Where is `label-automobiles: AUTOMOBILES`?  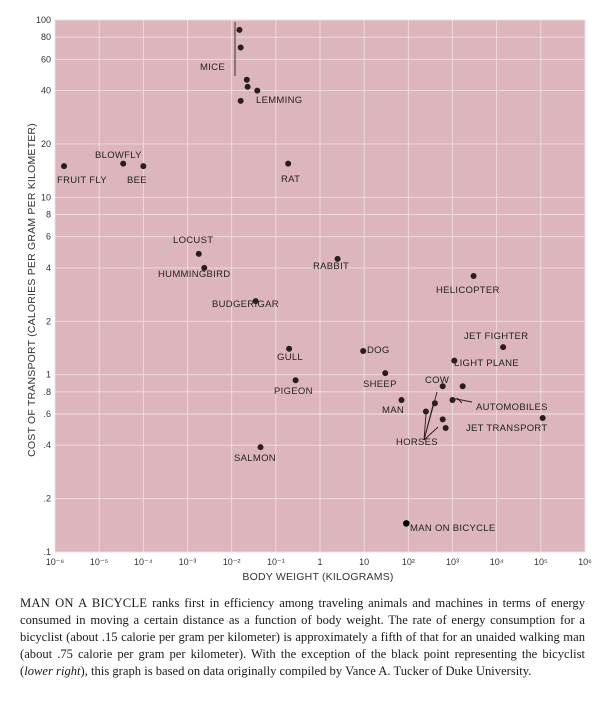
label-automobiles: AUTOMOBILES is located at coordinates (512, 407).